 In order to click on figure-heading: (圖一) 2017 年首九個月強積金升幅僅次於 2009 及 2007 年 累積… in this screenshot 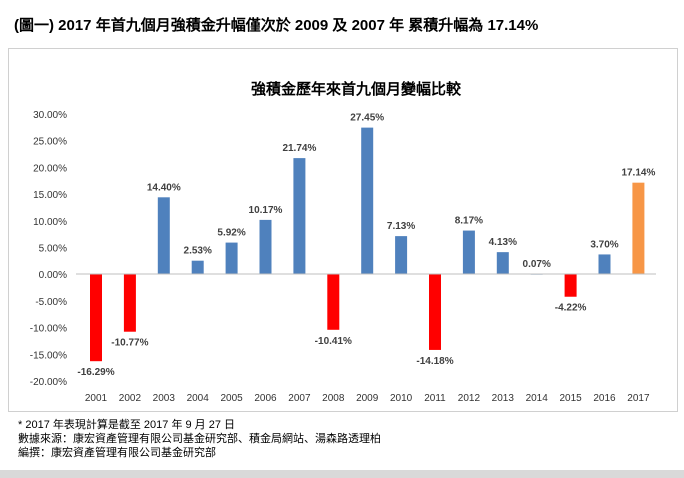, I will do `click(276, 25)`.